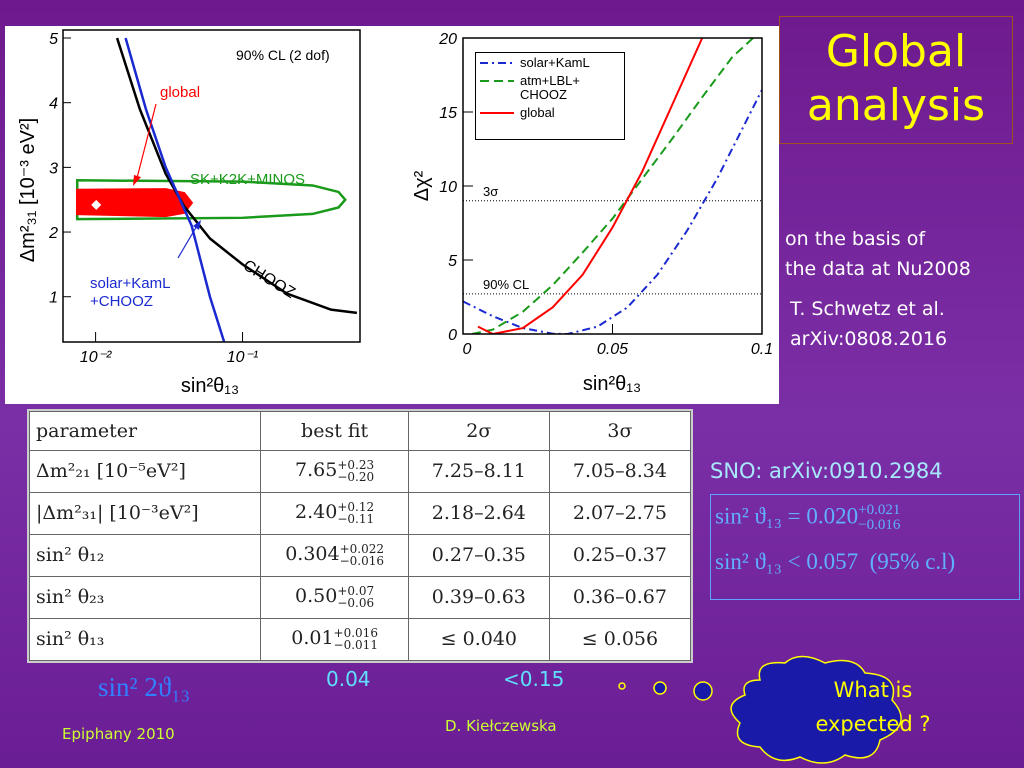  Describe the element at coordinates (620, 471) in the screenshot. I see `table-cell: 7.05–8.34` at that location.